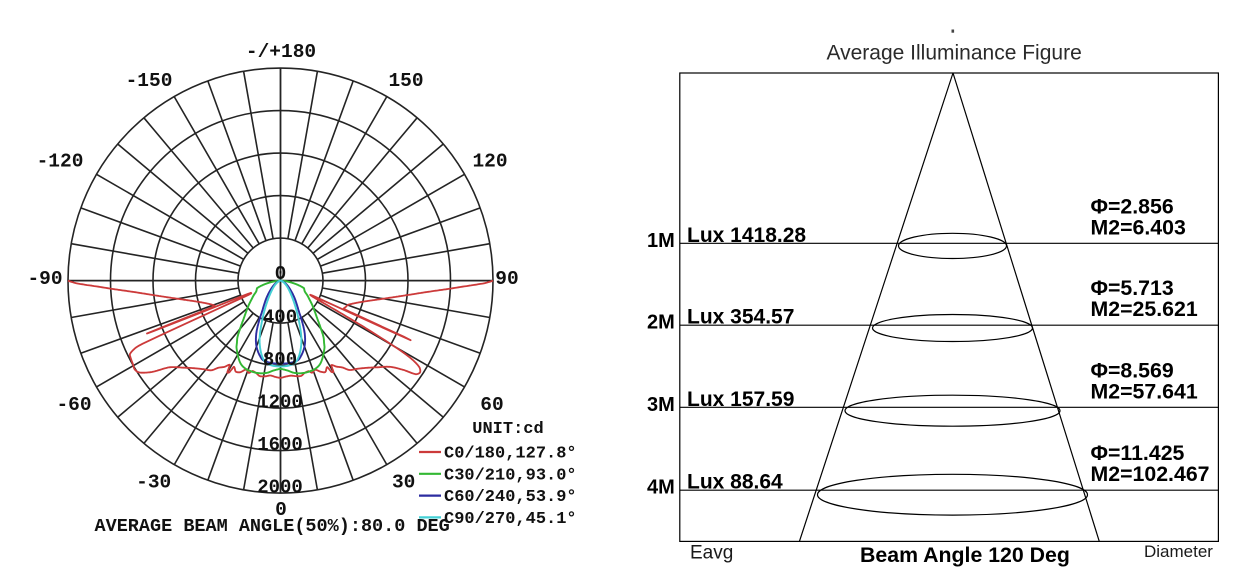  I want to click on svg-text: 60, so click(491, 405).